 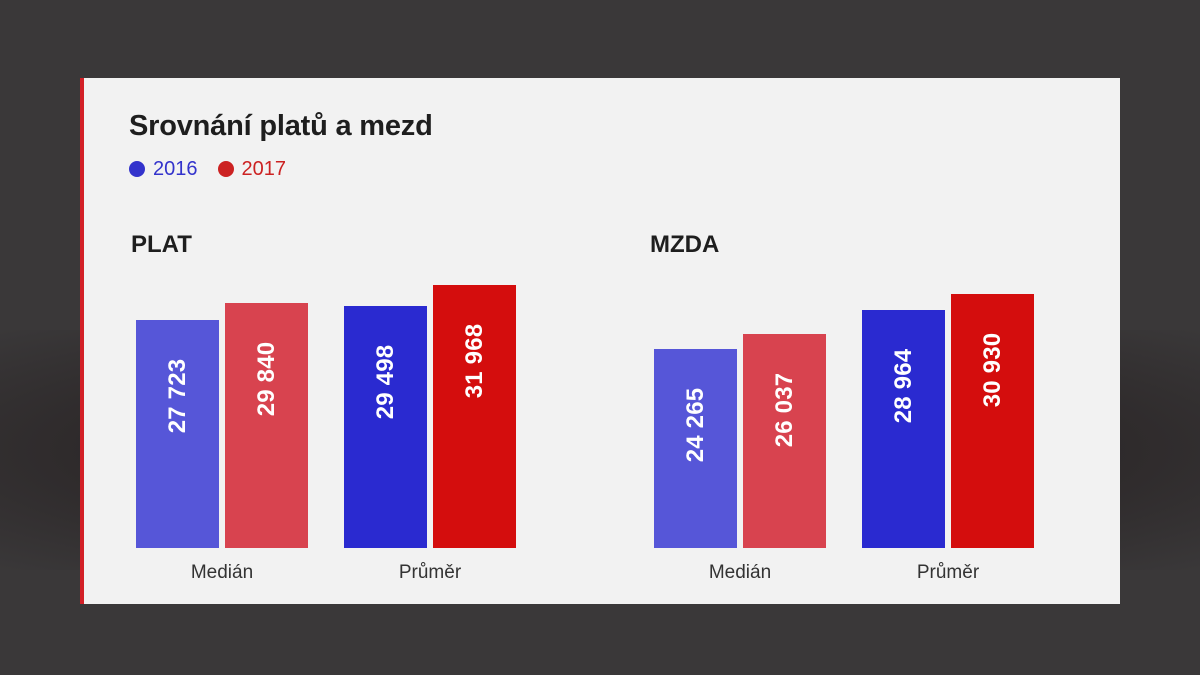 I want to click on bar-value-label: 24 265, so click(x=695, y=424).